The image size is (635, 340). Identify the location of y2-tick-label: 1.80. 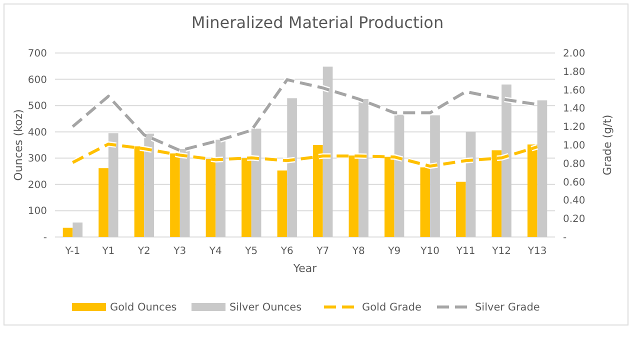
(574, 72).